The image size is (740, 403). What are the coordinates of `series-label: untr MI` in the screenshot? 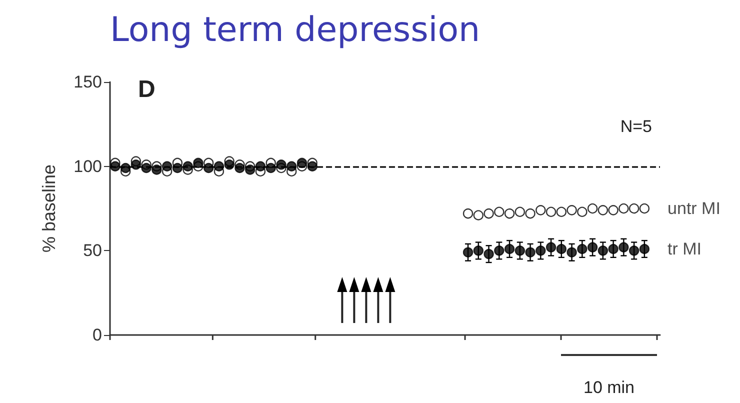 It's located at (694, 208).